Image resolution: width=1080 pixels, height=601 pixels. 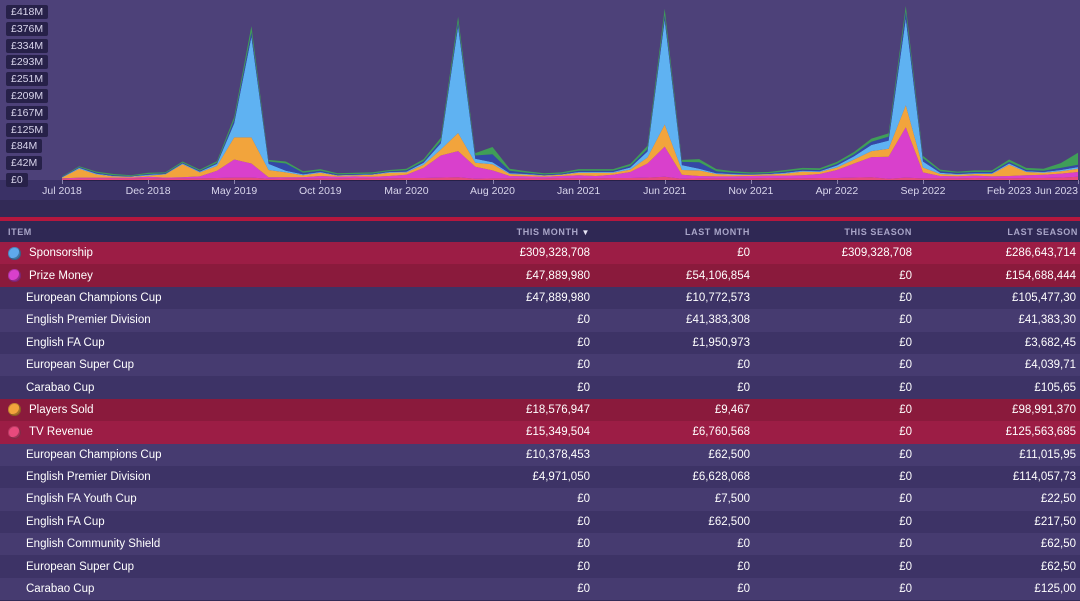 What do you see at coordinates (212, 253) in the screenshot?
I see `item-cell: Sponsorship` at bounding box center [212, 253].